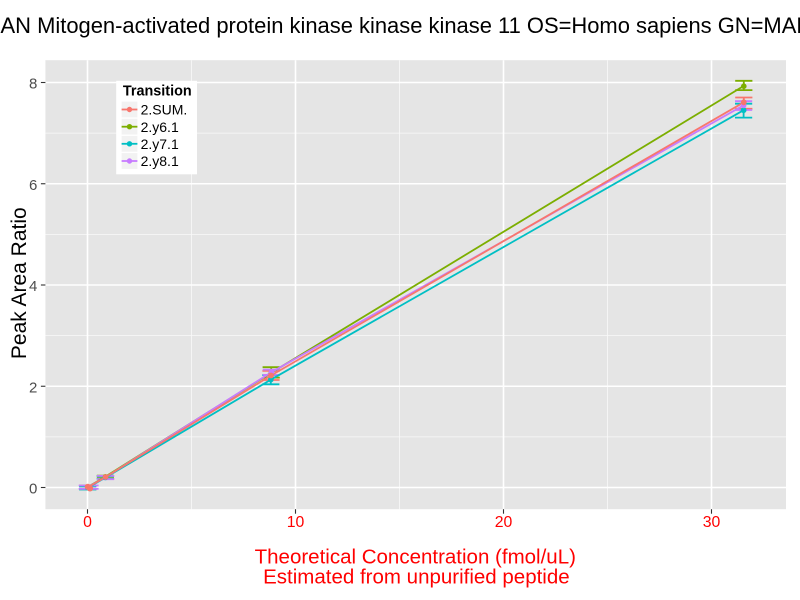 The width and height of the screenshot is (800, 600). I want to click on svg-text:Theoretical Concentration (fmo: Theoretical Concentration (fmol/uL), so click(415, 557).